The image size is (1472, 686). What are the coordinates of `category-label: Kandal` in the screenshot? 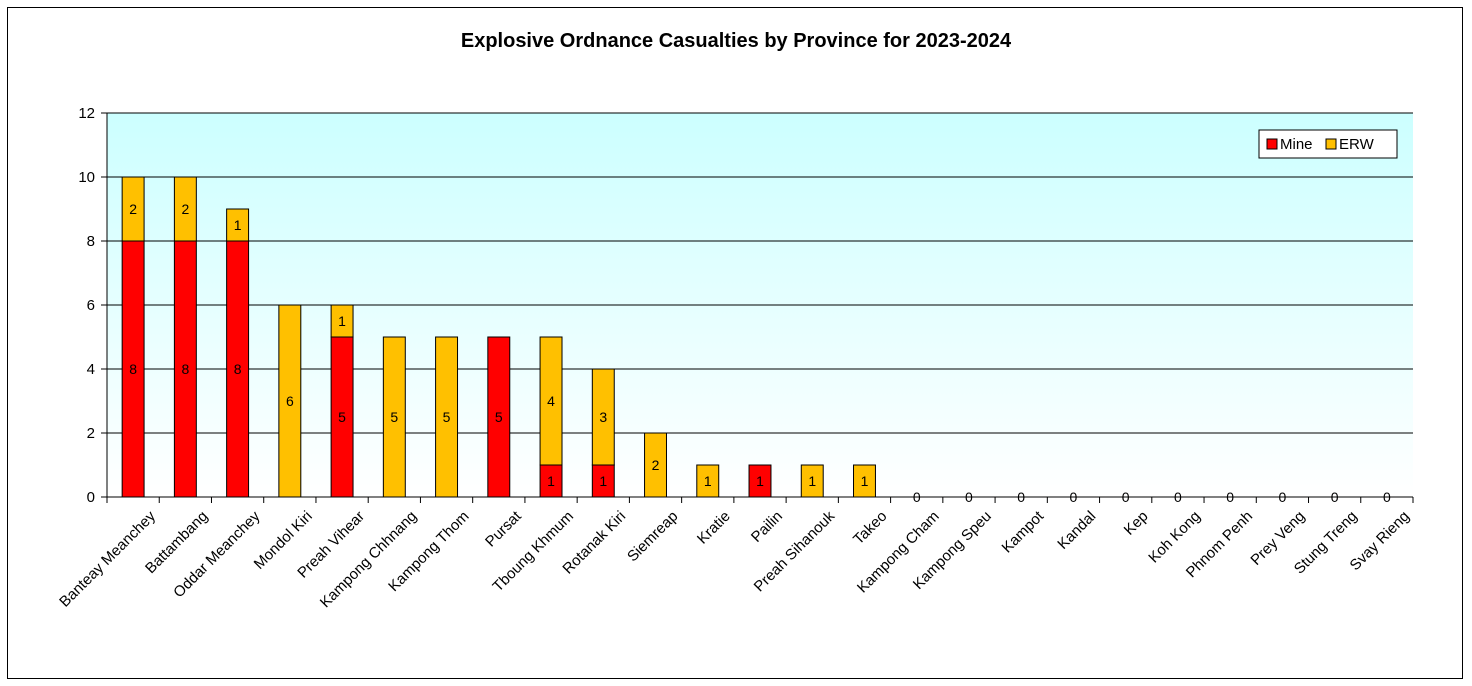 It's located at (1076, 530).